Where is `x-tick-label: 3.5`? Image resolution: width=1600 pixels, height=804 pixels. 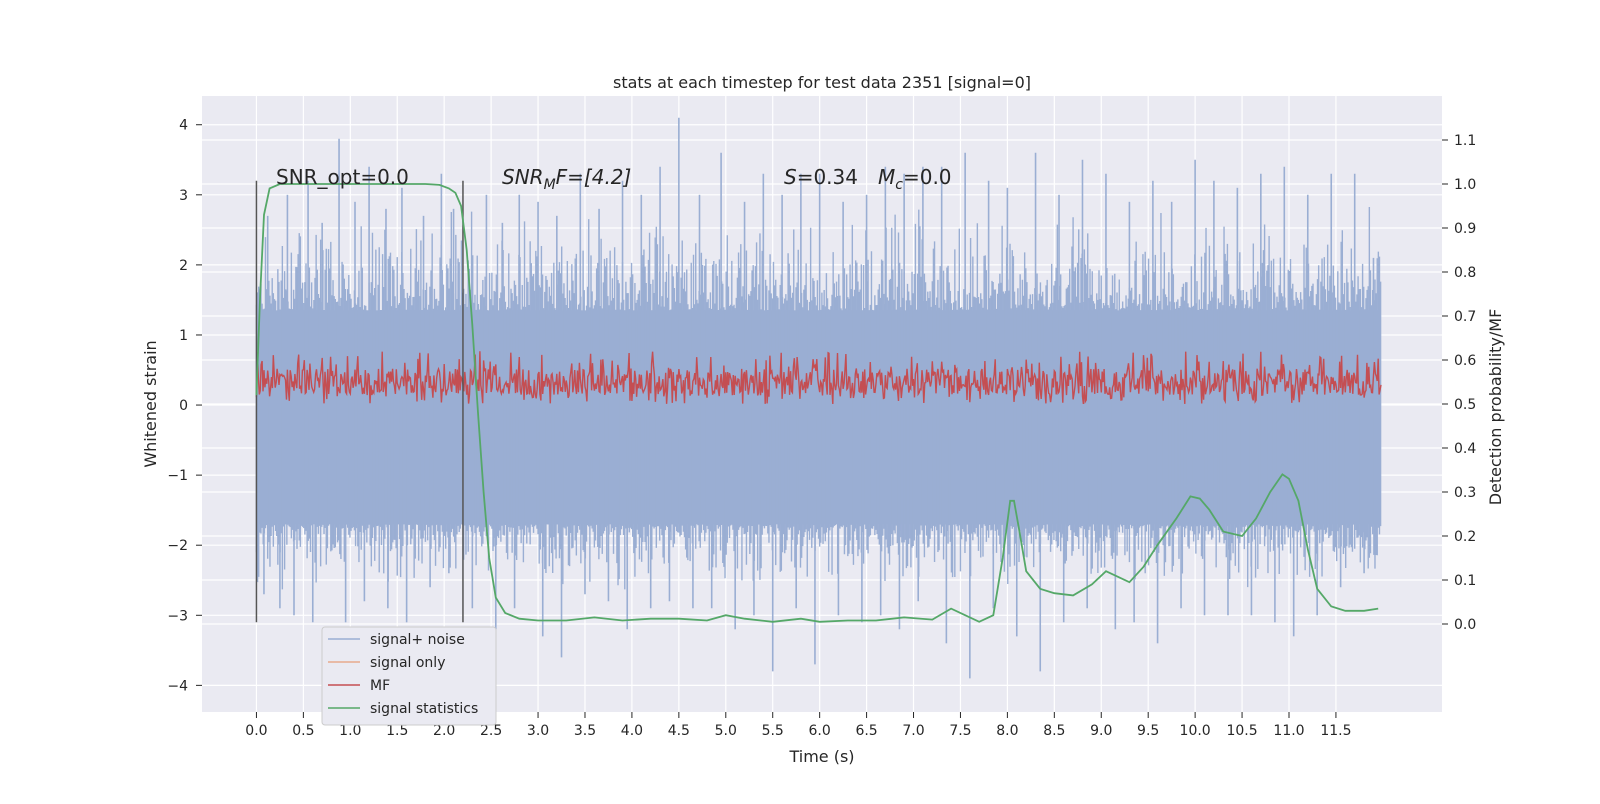 x-tick-label: 3.5 is located at coordinates (585, 731).